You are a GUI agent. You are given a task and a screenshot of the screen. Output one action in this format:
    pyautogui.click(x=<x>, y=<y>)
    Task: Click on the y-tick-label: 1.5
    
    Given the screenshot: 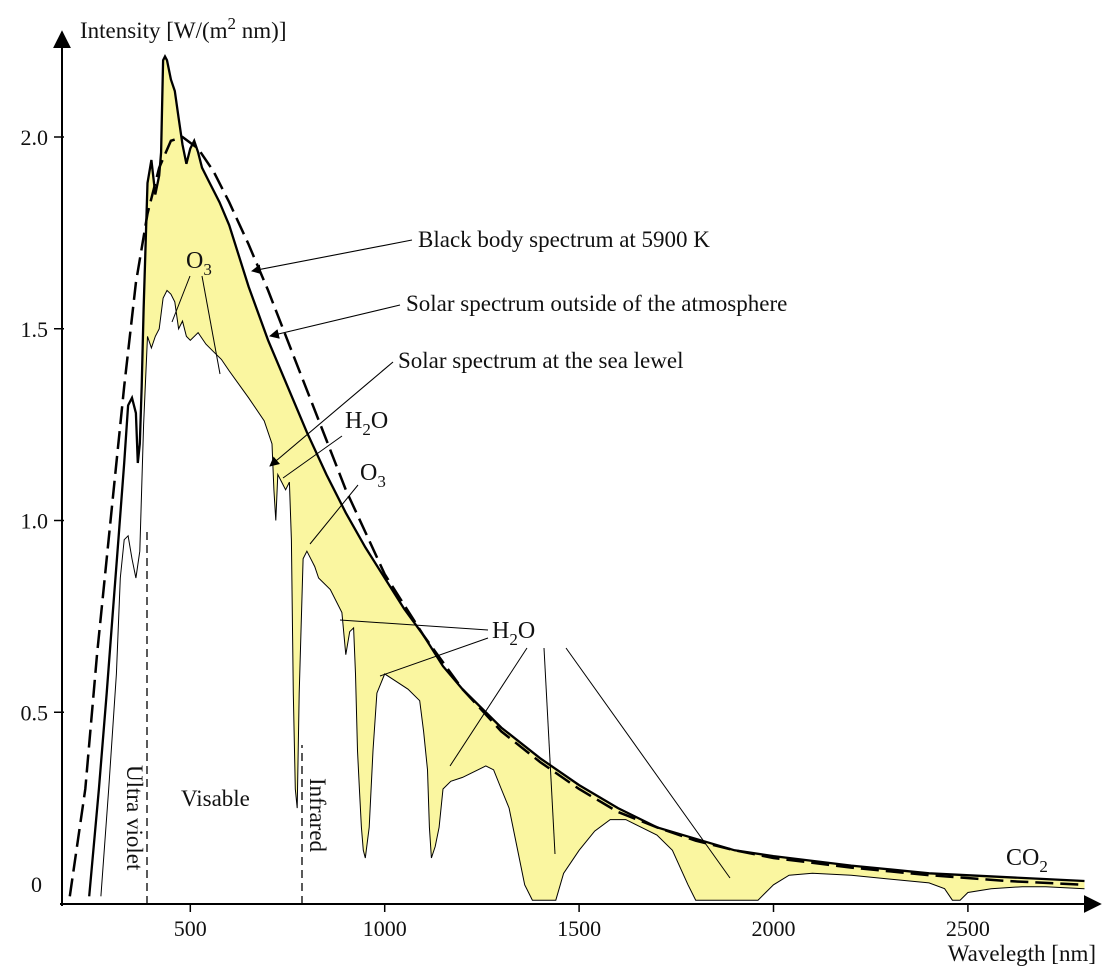 What is the action you would take?
    pyautogui.click(x=35, y=329)
    